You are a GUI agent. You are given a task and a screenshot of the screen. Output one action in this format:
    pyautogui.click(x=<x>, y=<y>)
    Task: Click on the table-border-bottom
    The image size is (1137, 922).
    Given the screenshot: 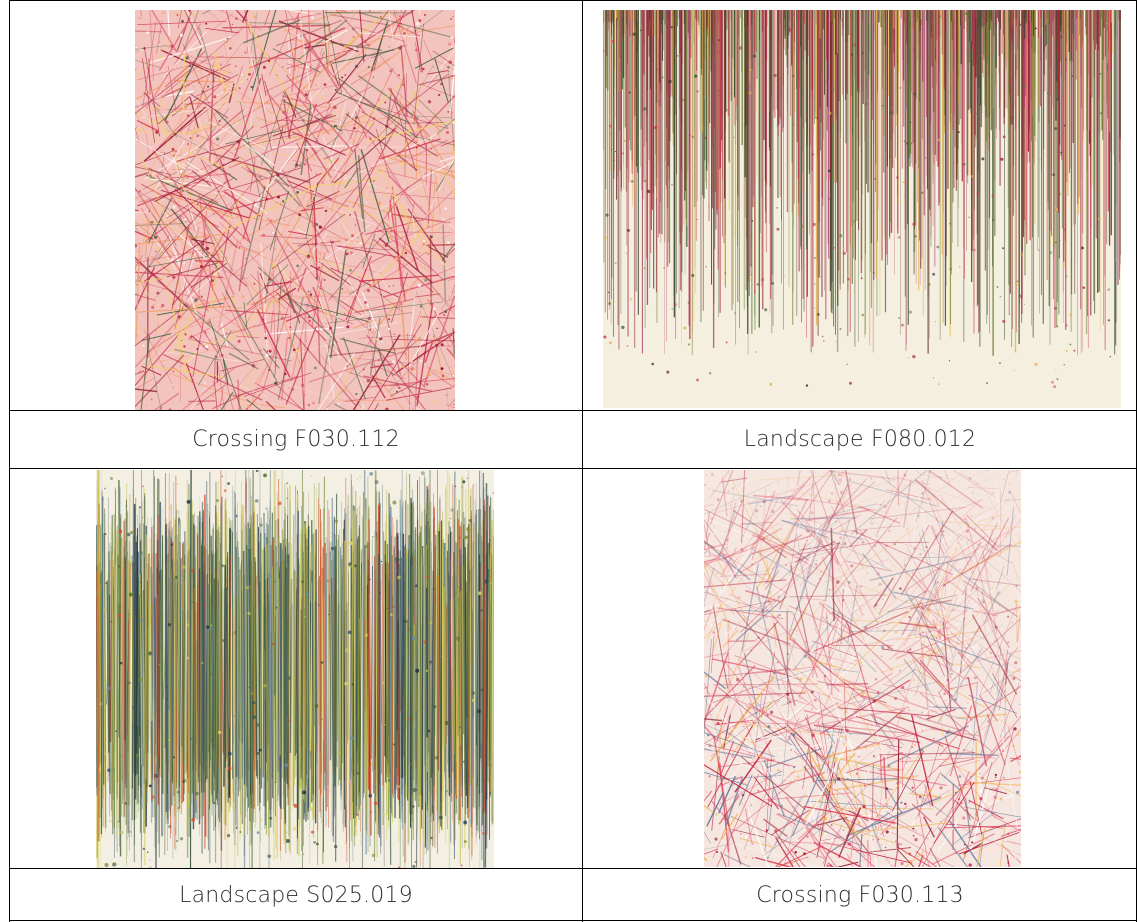 What is the action you would take?
    pyautogui.click(x=573, y=920)
    